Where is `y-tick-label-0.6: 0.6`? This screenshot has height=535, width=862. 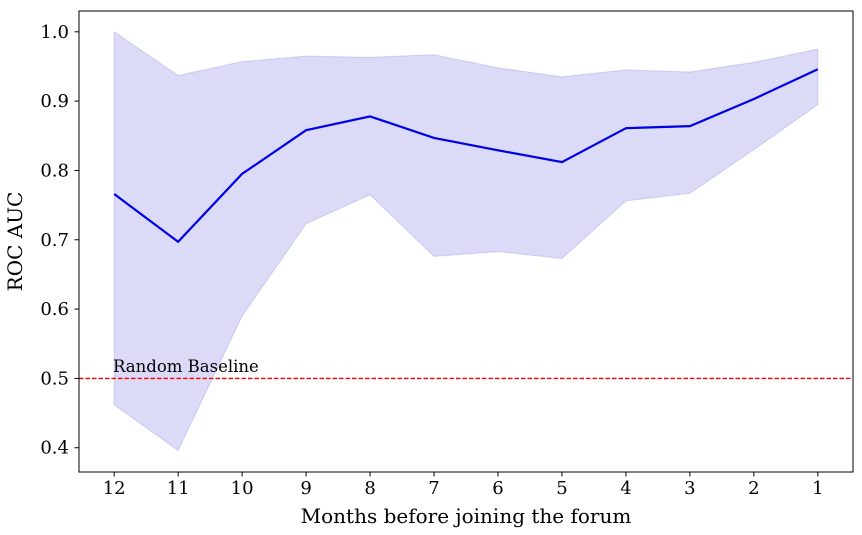
y-tick-label-0.6: 0.6 is located at coordinates (54, 309).